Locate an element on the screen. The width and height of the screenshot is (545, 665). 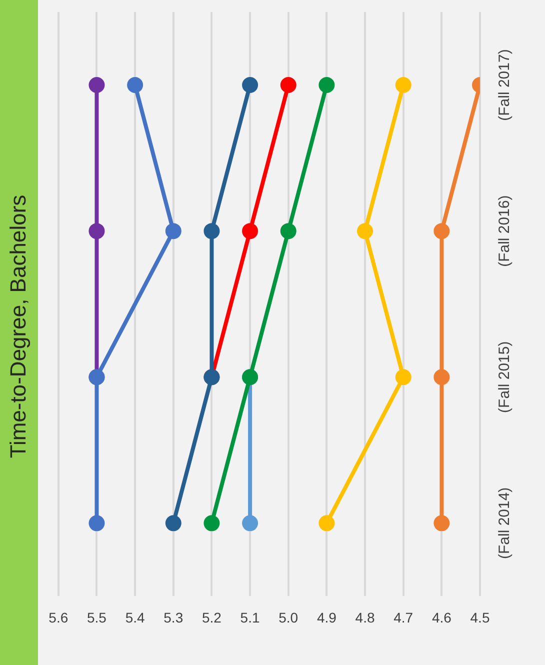
x-tick-label: 5.5 is located at coordinates (96, 617).